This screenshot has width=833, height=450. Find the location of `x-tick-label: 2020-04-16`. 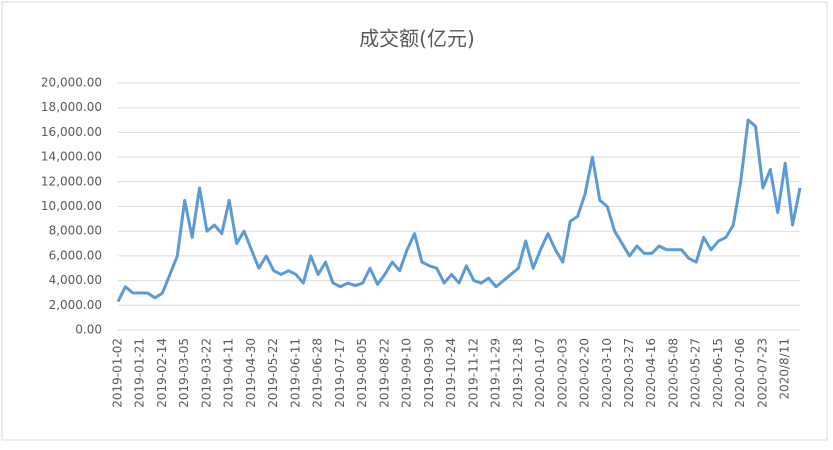

x-tick-label: 2020-04-16 is located at coordinates (651, 373).